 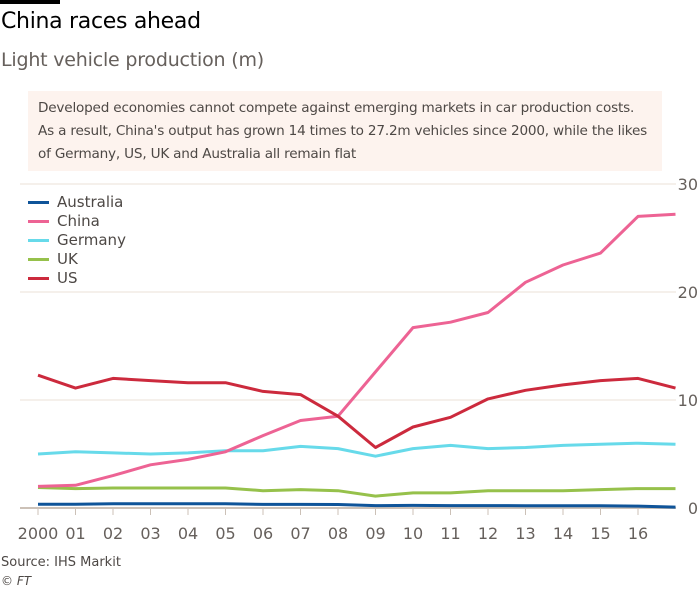 What do you see at coordinates (688, 400) in the screenshot?
I see `y-tick-label: 10` at bounding box center [688, 400].